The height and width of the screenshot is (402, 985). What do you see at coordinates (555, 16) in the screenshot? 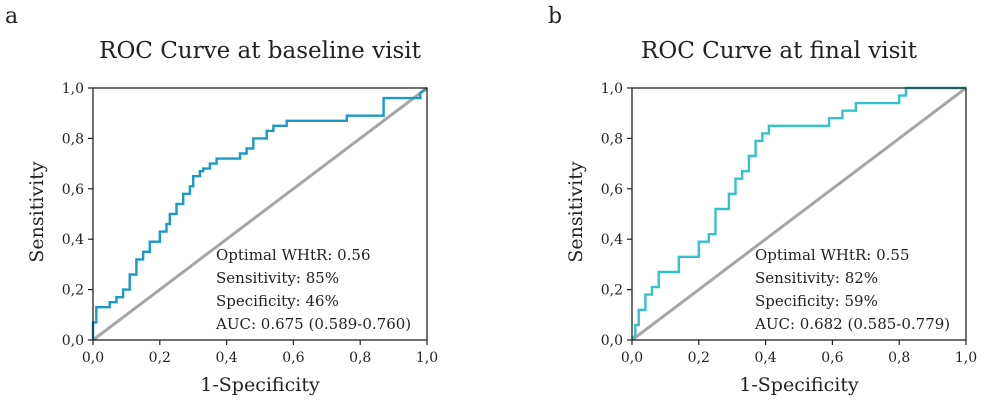
I see `panel-letter-b: b` at bounding box center [555, 16].